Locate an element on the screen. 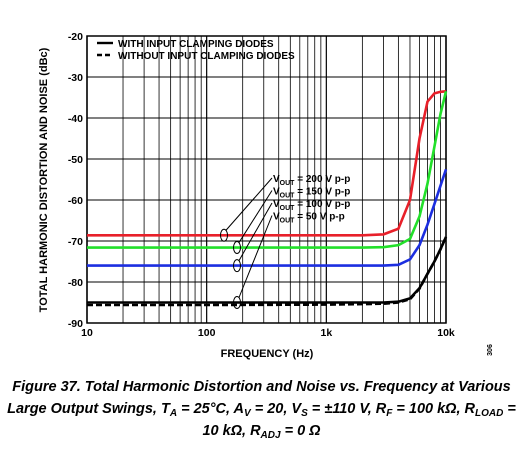  caption-text: 10 kΩ, R is located at coordinates (231, 431).